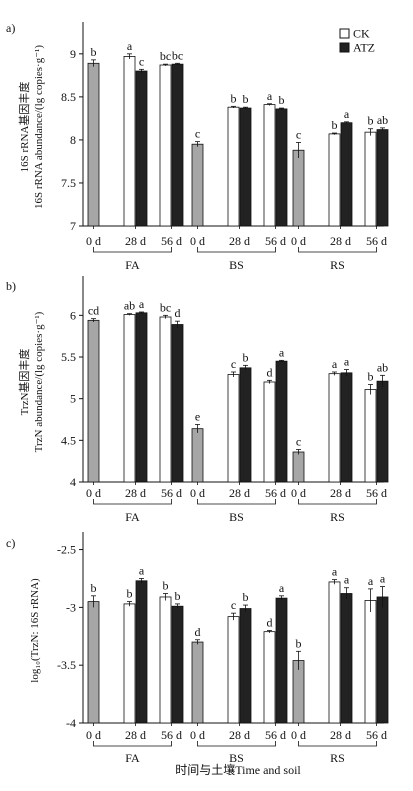 This screenshot has width=413, height=791. I want to click on bar-rs-0d-0d, so click(298, 188).